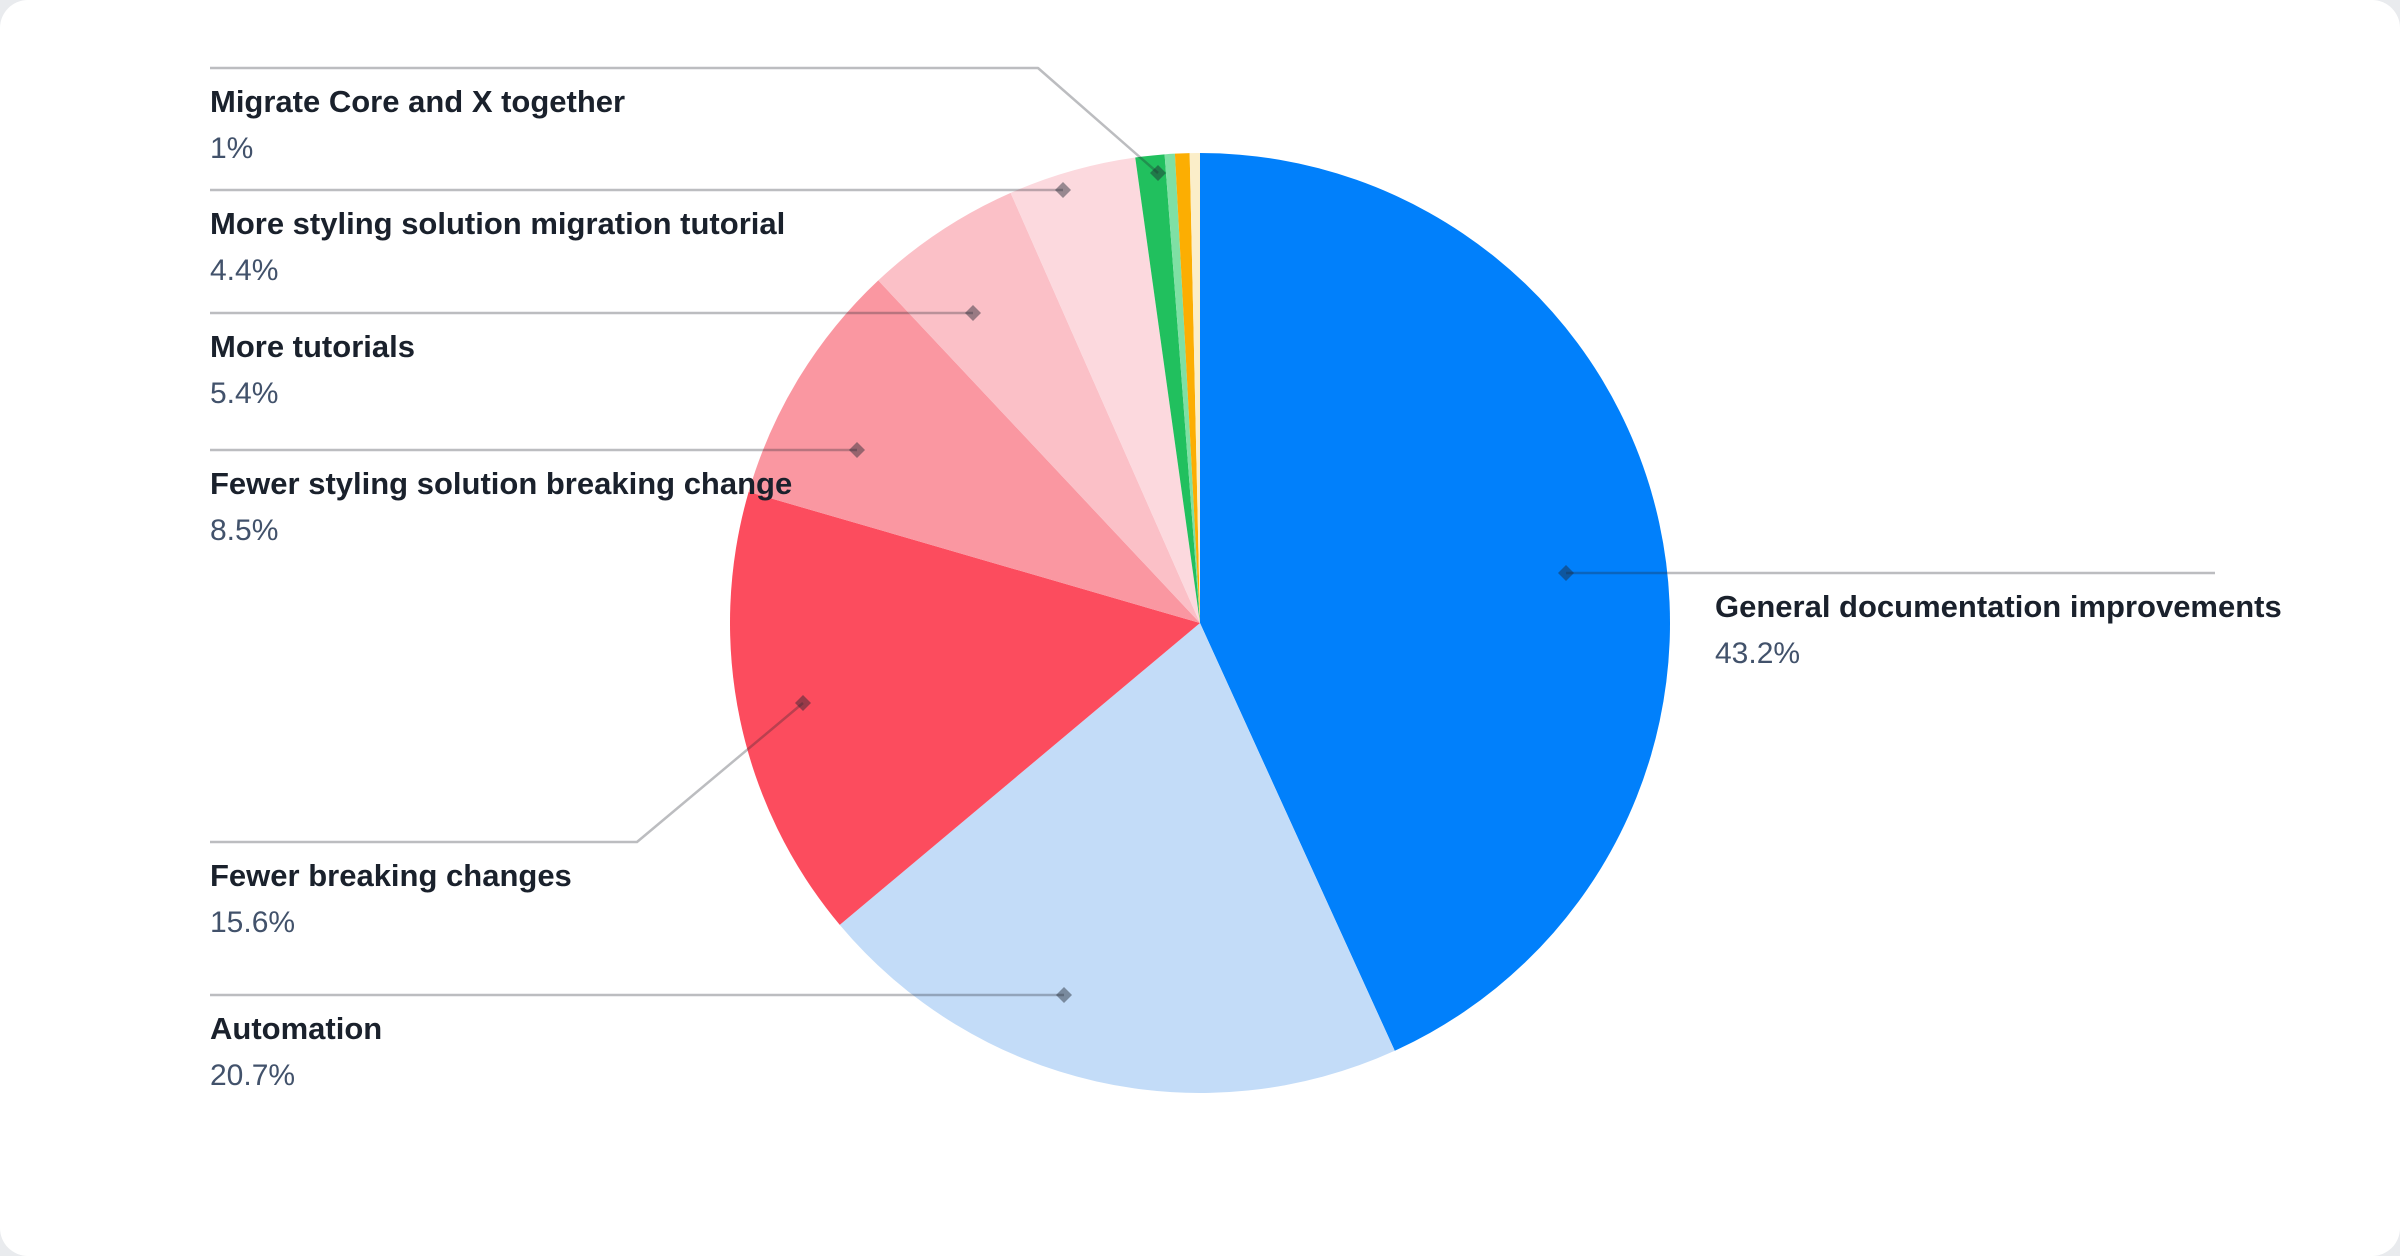 The height and width of the screenshot is (1256, 2400). I want to click on slice-label-more-styling-solution-migration-tutorial: More styling solution migration tutorial, so click(497, 223).